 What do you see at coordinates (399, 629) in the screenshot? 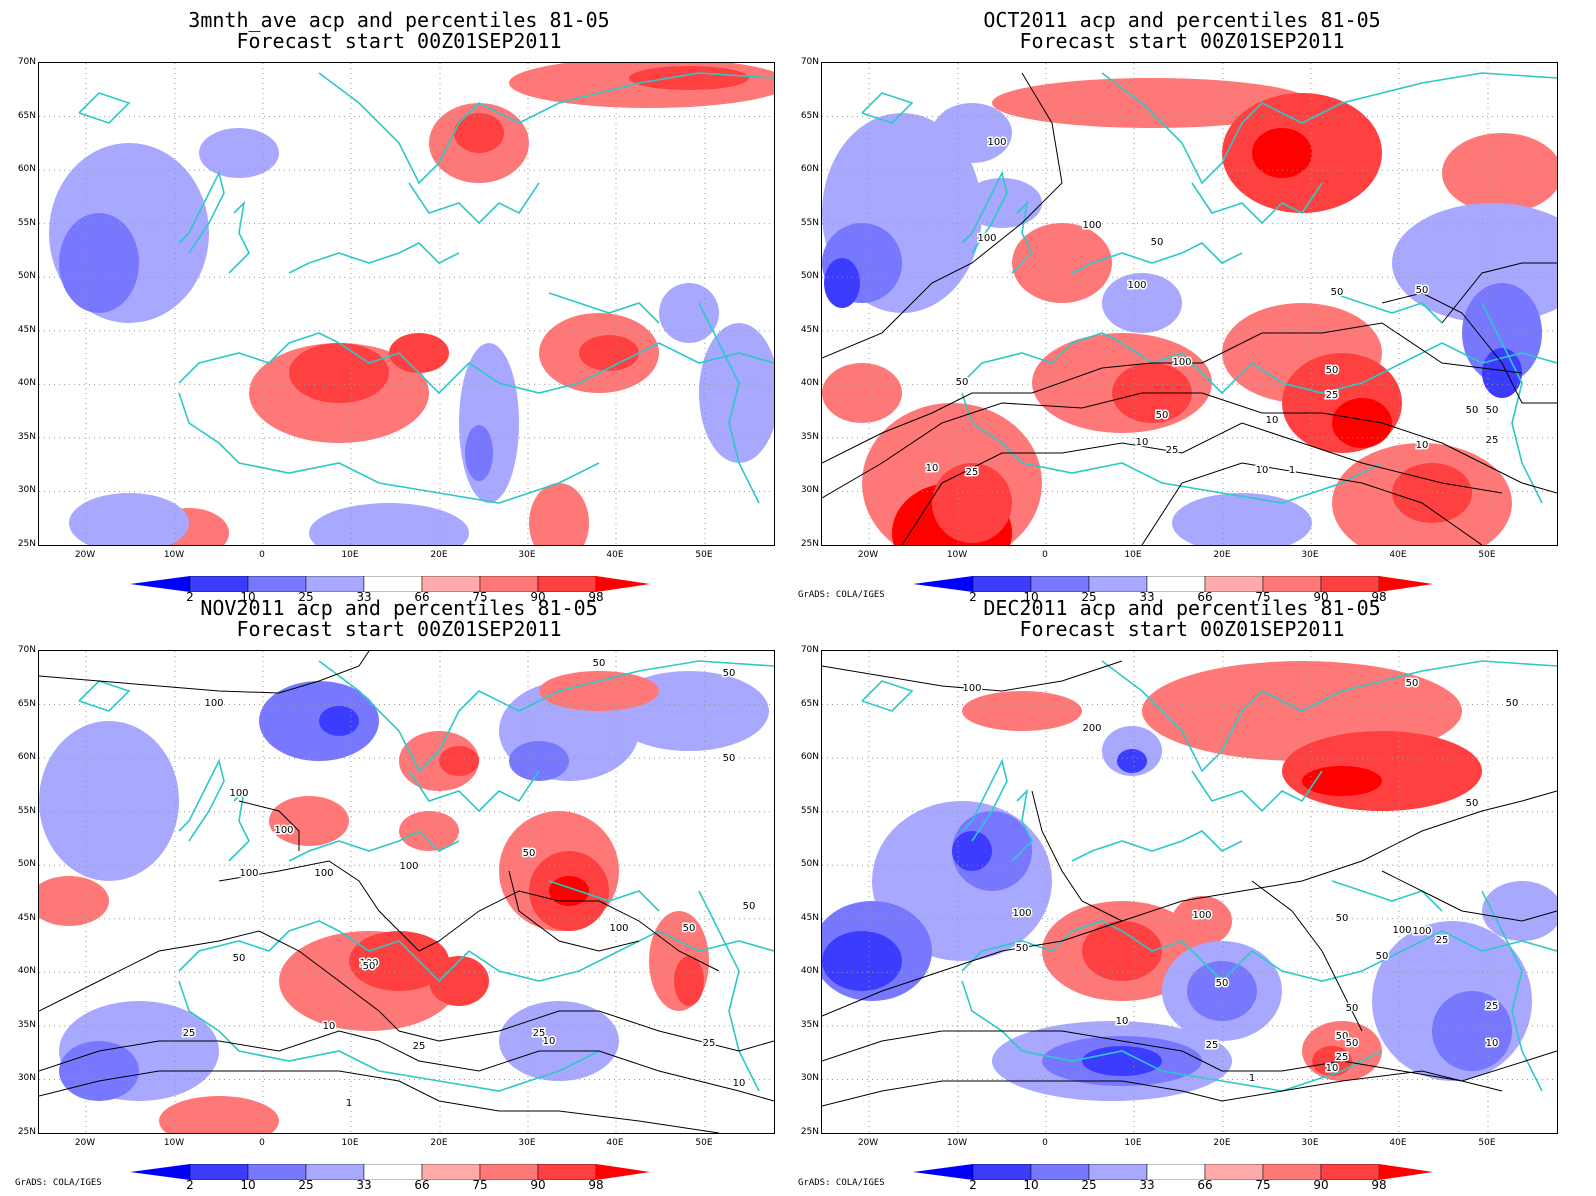
I see `panel-subtitle: Forecast start 00Z01SEP2011` at bounding box center [399, 629].